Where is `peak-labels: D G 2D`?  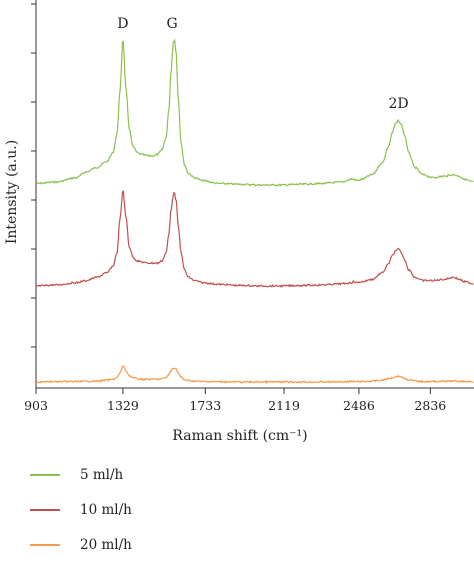 peak-labels: D G 2D is located at coordinates (262, 64).